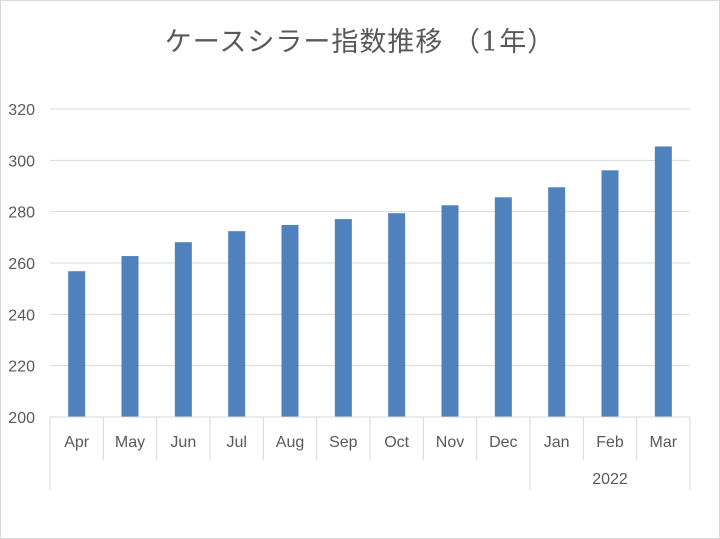  What do you see at coordinates (396, 442) in the screenshot?
I see `x-tick-label: Oct` at bounding box center [396, 442].